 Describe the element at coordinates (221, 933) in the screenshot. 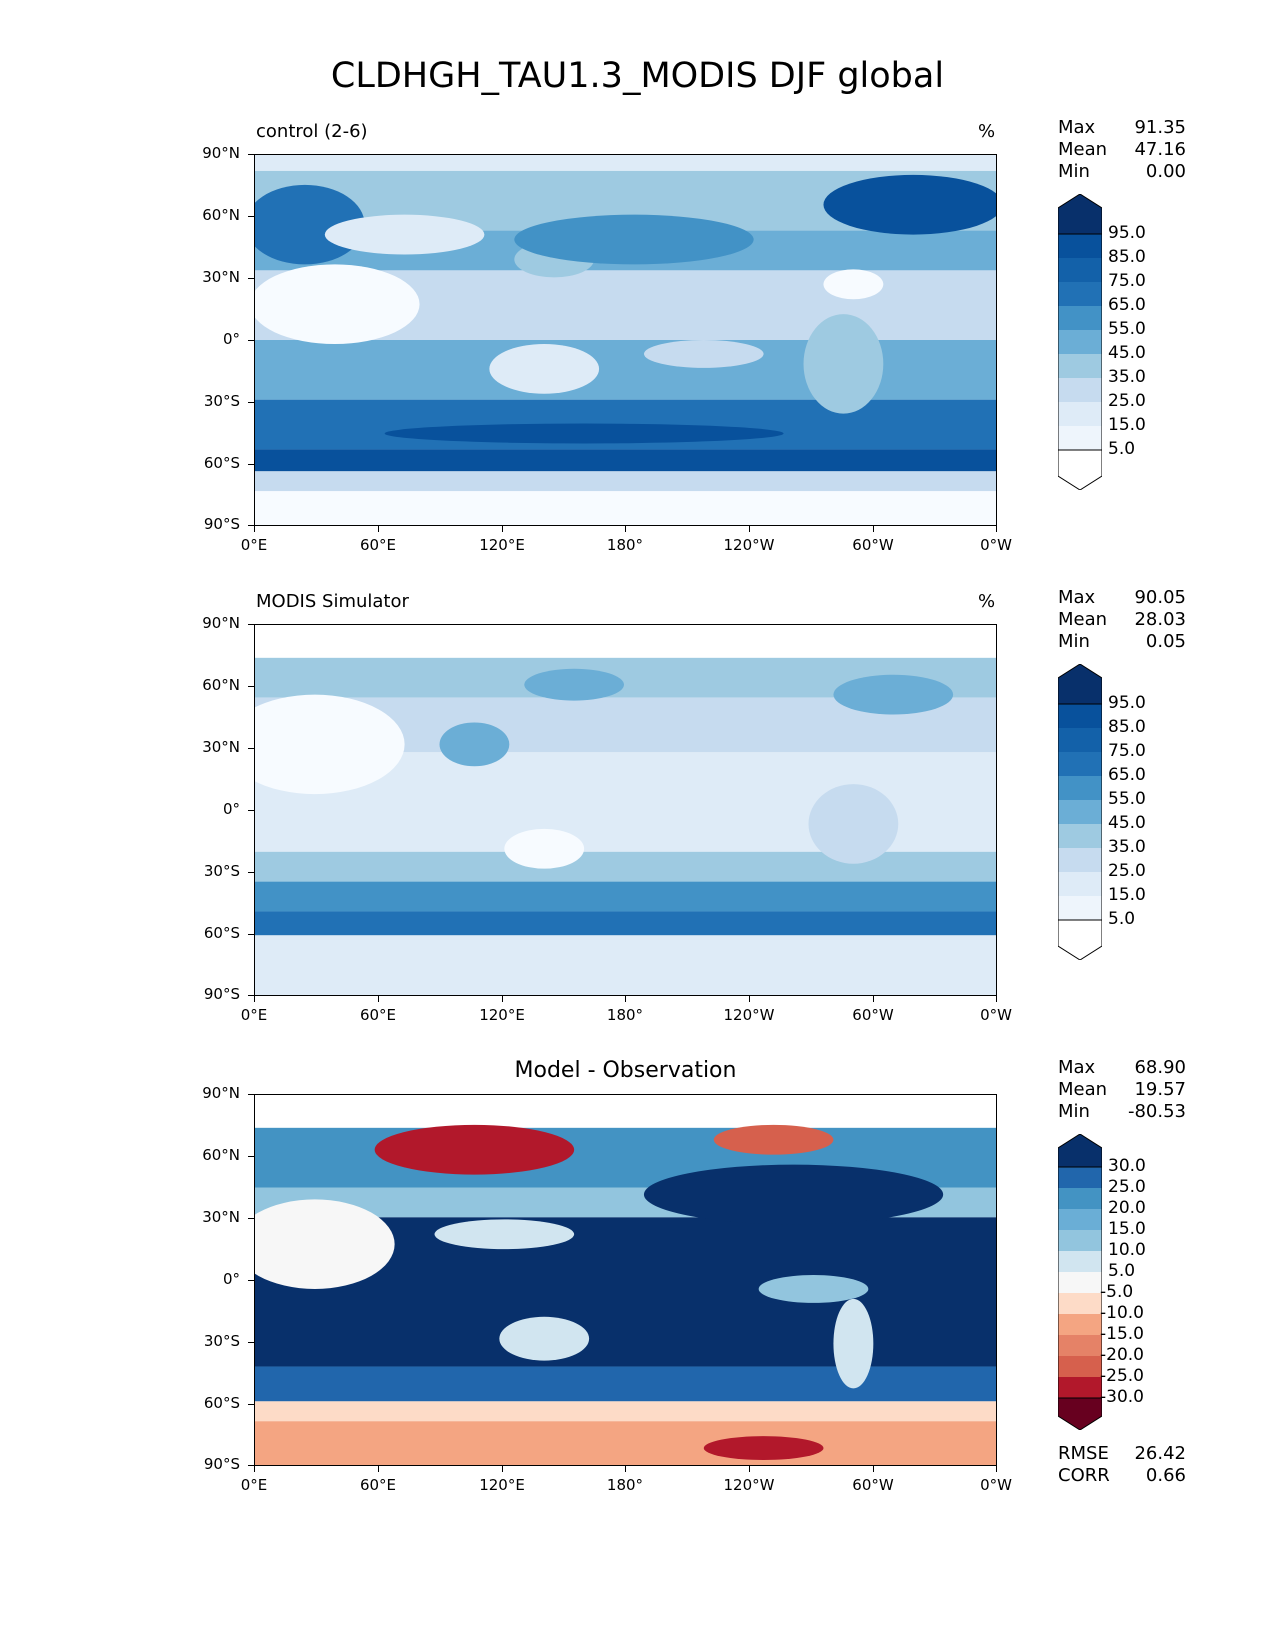

I see `y-tick-label: 60°S` at that location.